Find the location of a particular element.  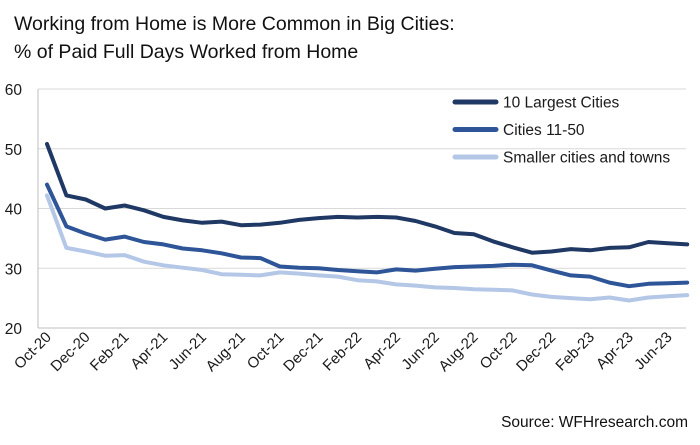

x-tick-label-Aug-22: Aug-22 is located at coordinates (458, 352).